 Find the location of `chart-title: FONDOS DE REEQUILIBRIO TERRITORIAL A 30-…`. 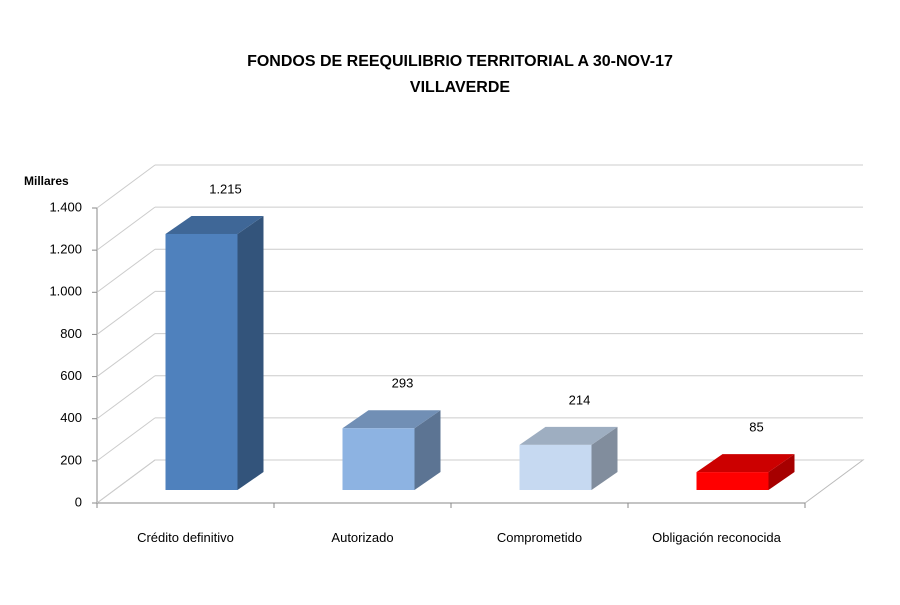

chart-title: FONDOS DE REEQUILIBRIO TERRITORIAL A 30-… is located at coordinates (460, 61).